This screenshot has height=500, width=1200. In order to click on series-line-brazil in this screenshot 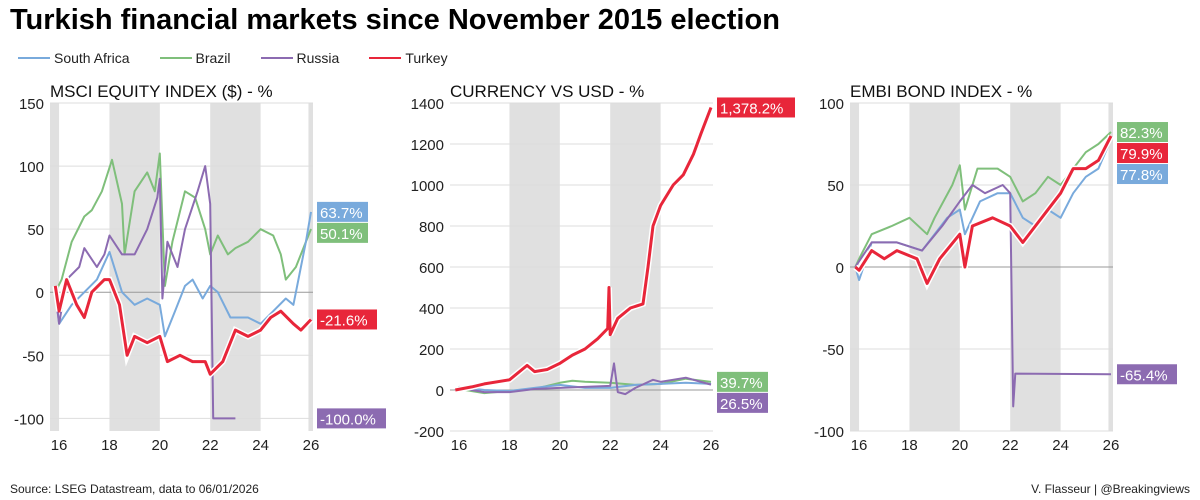, I will do `click(183, 222)`.